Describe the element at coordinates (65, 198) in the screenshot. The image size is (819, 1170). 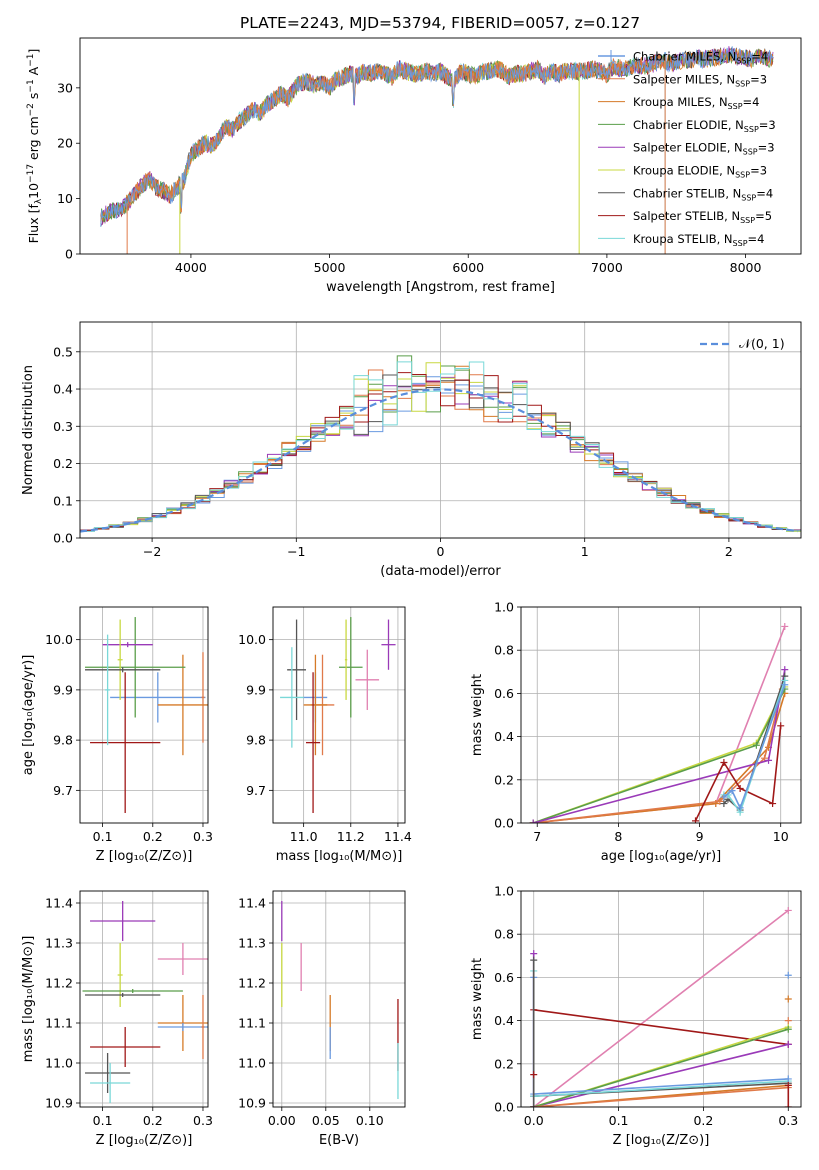
I see `y-tick-label: 10` at that location.